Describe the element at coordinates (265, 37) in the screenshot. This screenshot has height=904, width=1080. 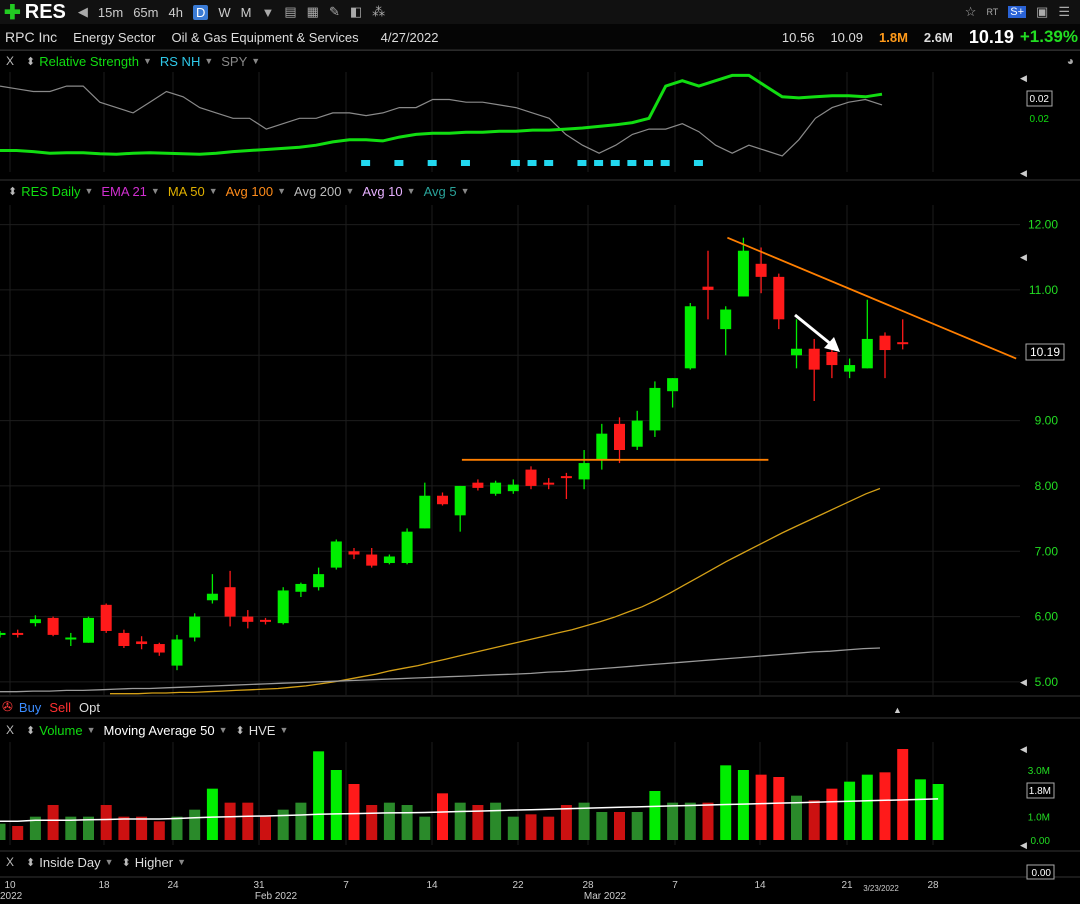
I see `industry-name: Oil & Gas Equipment & Services` at that location.